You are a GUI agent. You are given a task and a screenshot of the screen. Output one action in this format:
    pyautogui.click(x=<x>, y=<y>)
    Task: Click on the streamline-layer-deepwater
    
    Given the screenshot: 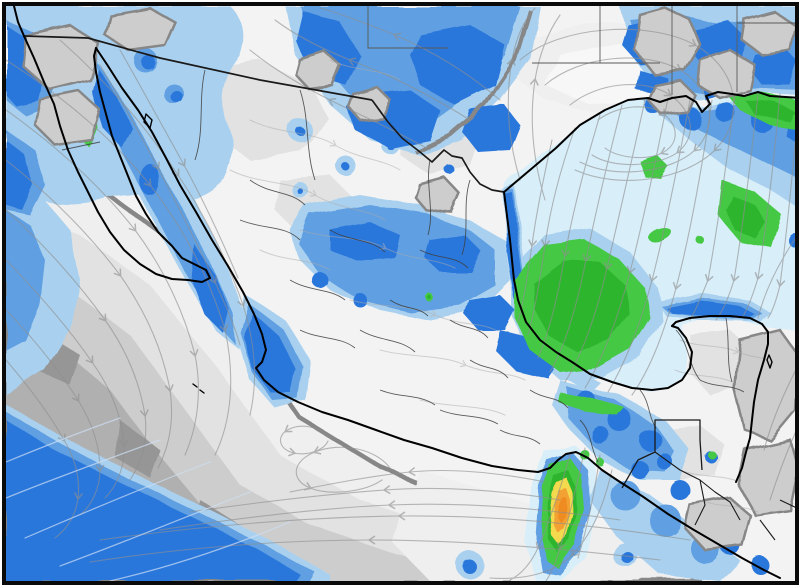 What is the action you would take?
    pyautogui.click(x=148, y=499)
    